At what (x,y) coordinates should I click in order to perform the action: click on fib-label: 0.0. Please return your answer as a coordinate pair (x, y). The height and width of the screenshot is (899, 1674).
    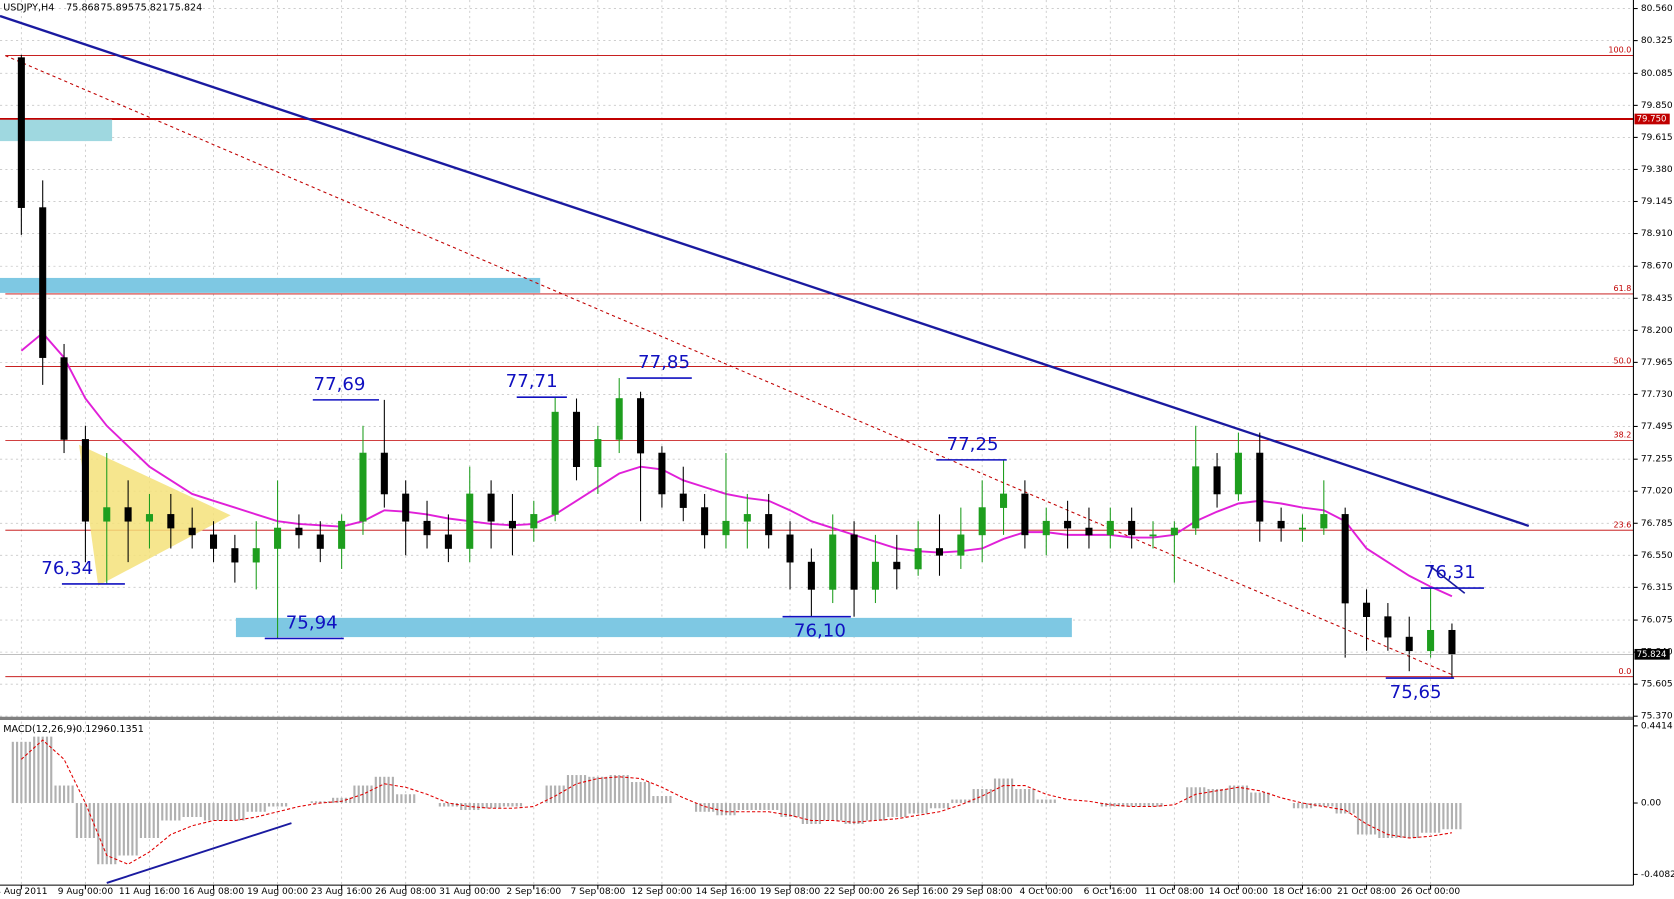
    Looking at the image, I should click on (1625, 671).